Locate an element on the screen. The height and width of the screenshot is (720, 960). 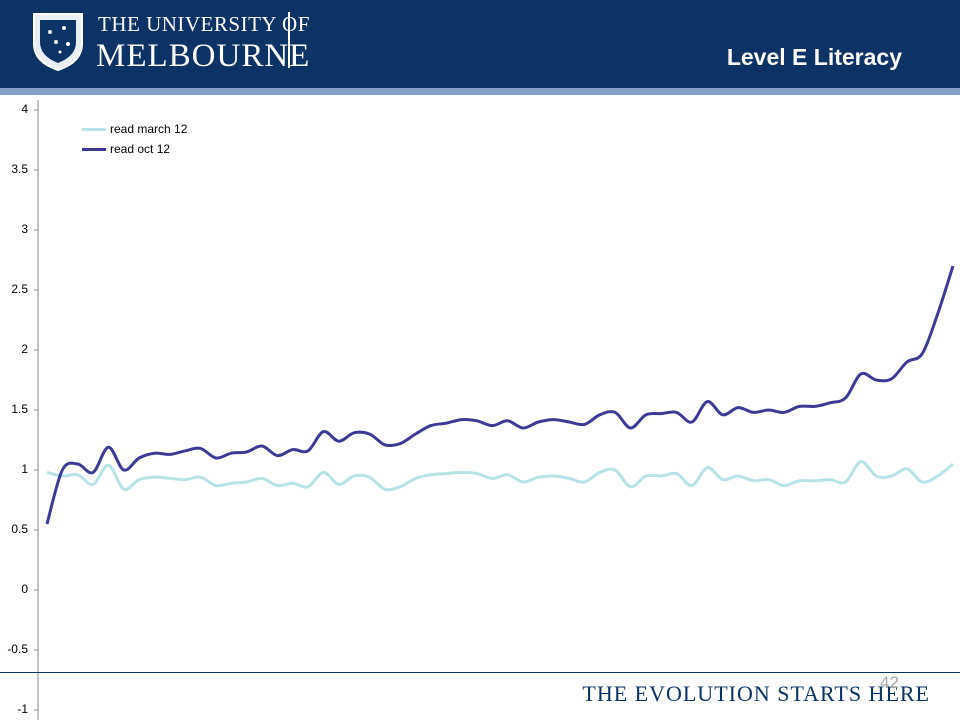
legend: read march 12 read oct 12 is located at coordinates (141, 142).